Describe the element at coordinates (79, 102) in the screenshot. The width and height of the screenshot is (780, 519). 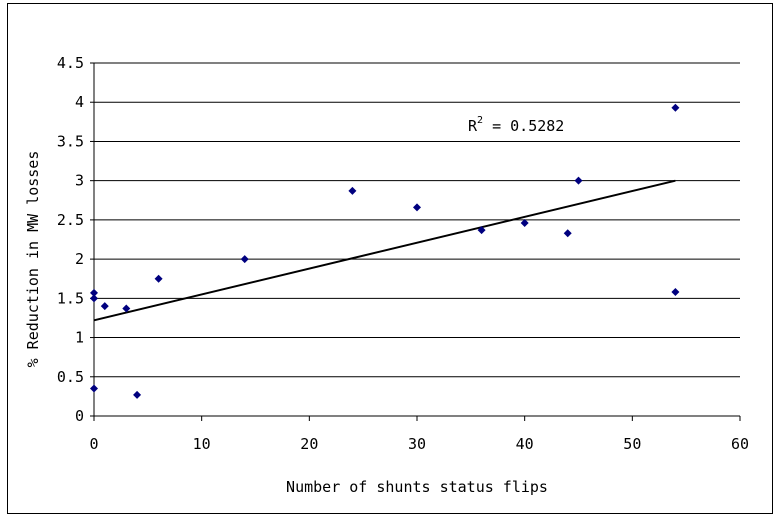
I see `y-tick-label: 4` at that location.